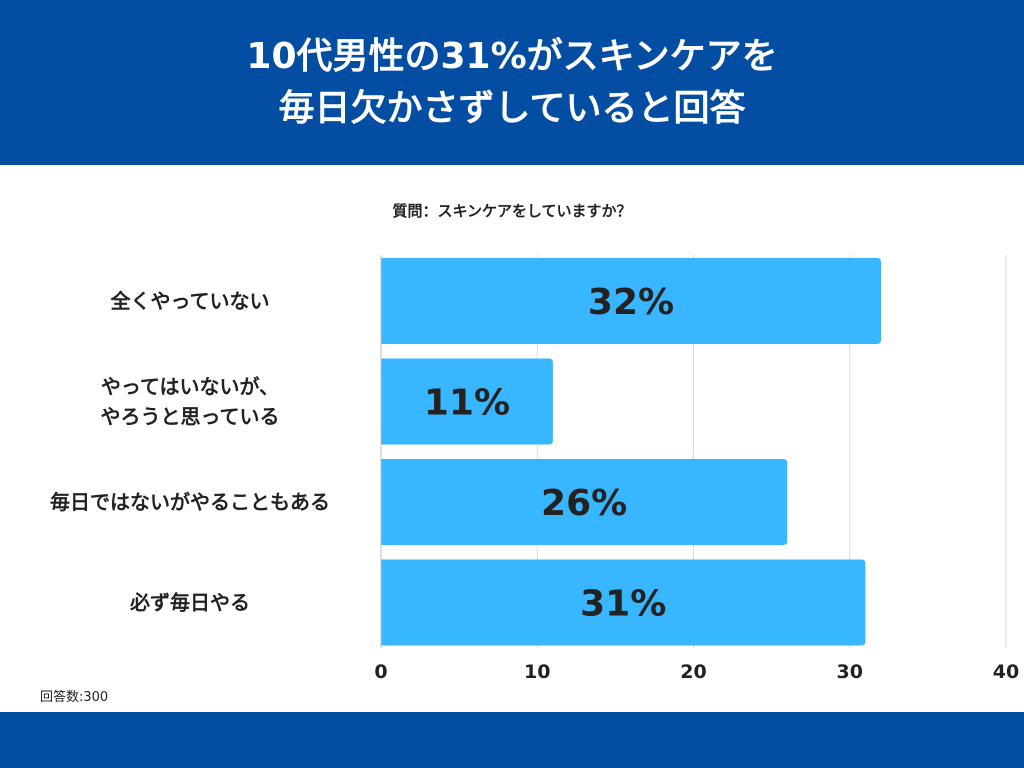  What do you see at coordinates (512, 108) in the screenshot?
I see `title-line-2: 毎日欠かさずしていると回答` at bounding box center [512, 108].